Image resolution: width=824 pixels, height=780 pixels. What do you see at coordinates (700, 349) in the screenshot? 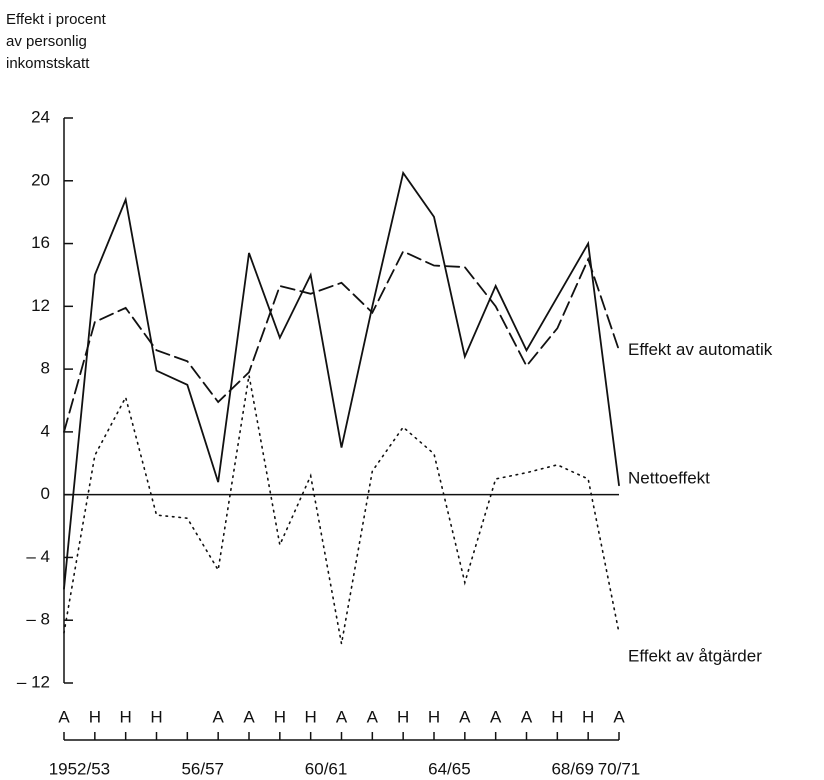
I see `series-label: Effekt av automatik` at bounding box center [700, 349].